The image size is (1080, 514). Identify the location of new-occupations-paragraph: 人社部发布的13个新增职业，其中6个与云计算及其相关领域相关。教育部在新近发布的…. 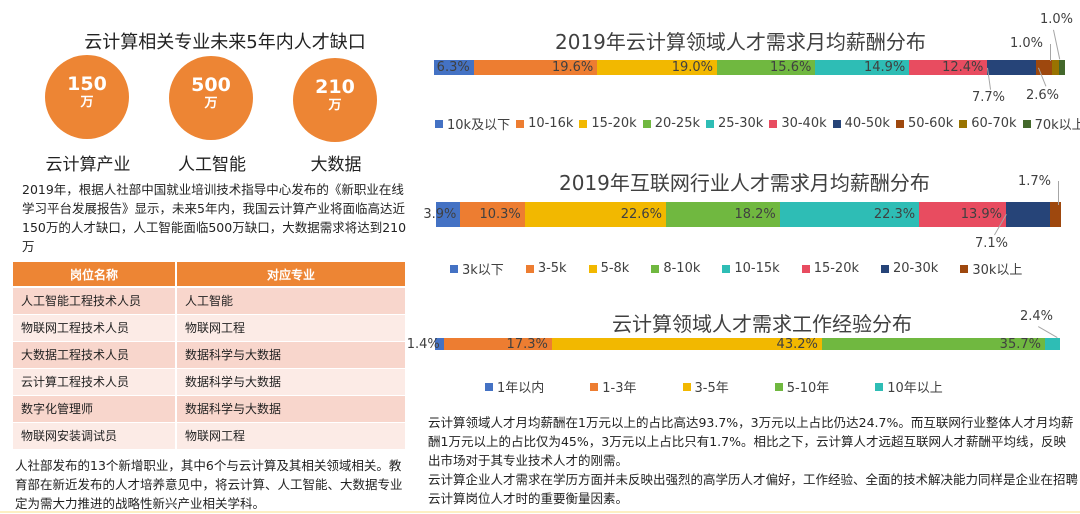
(209, 484).